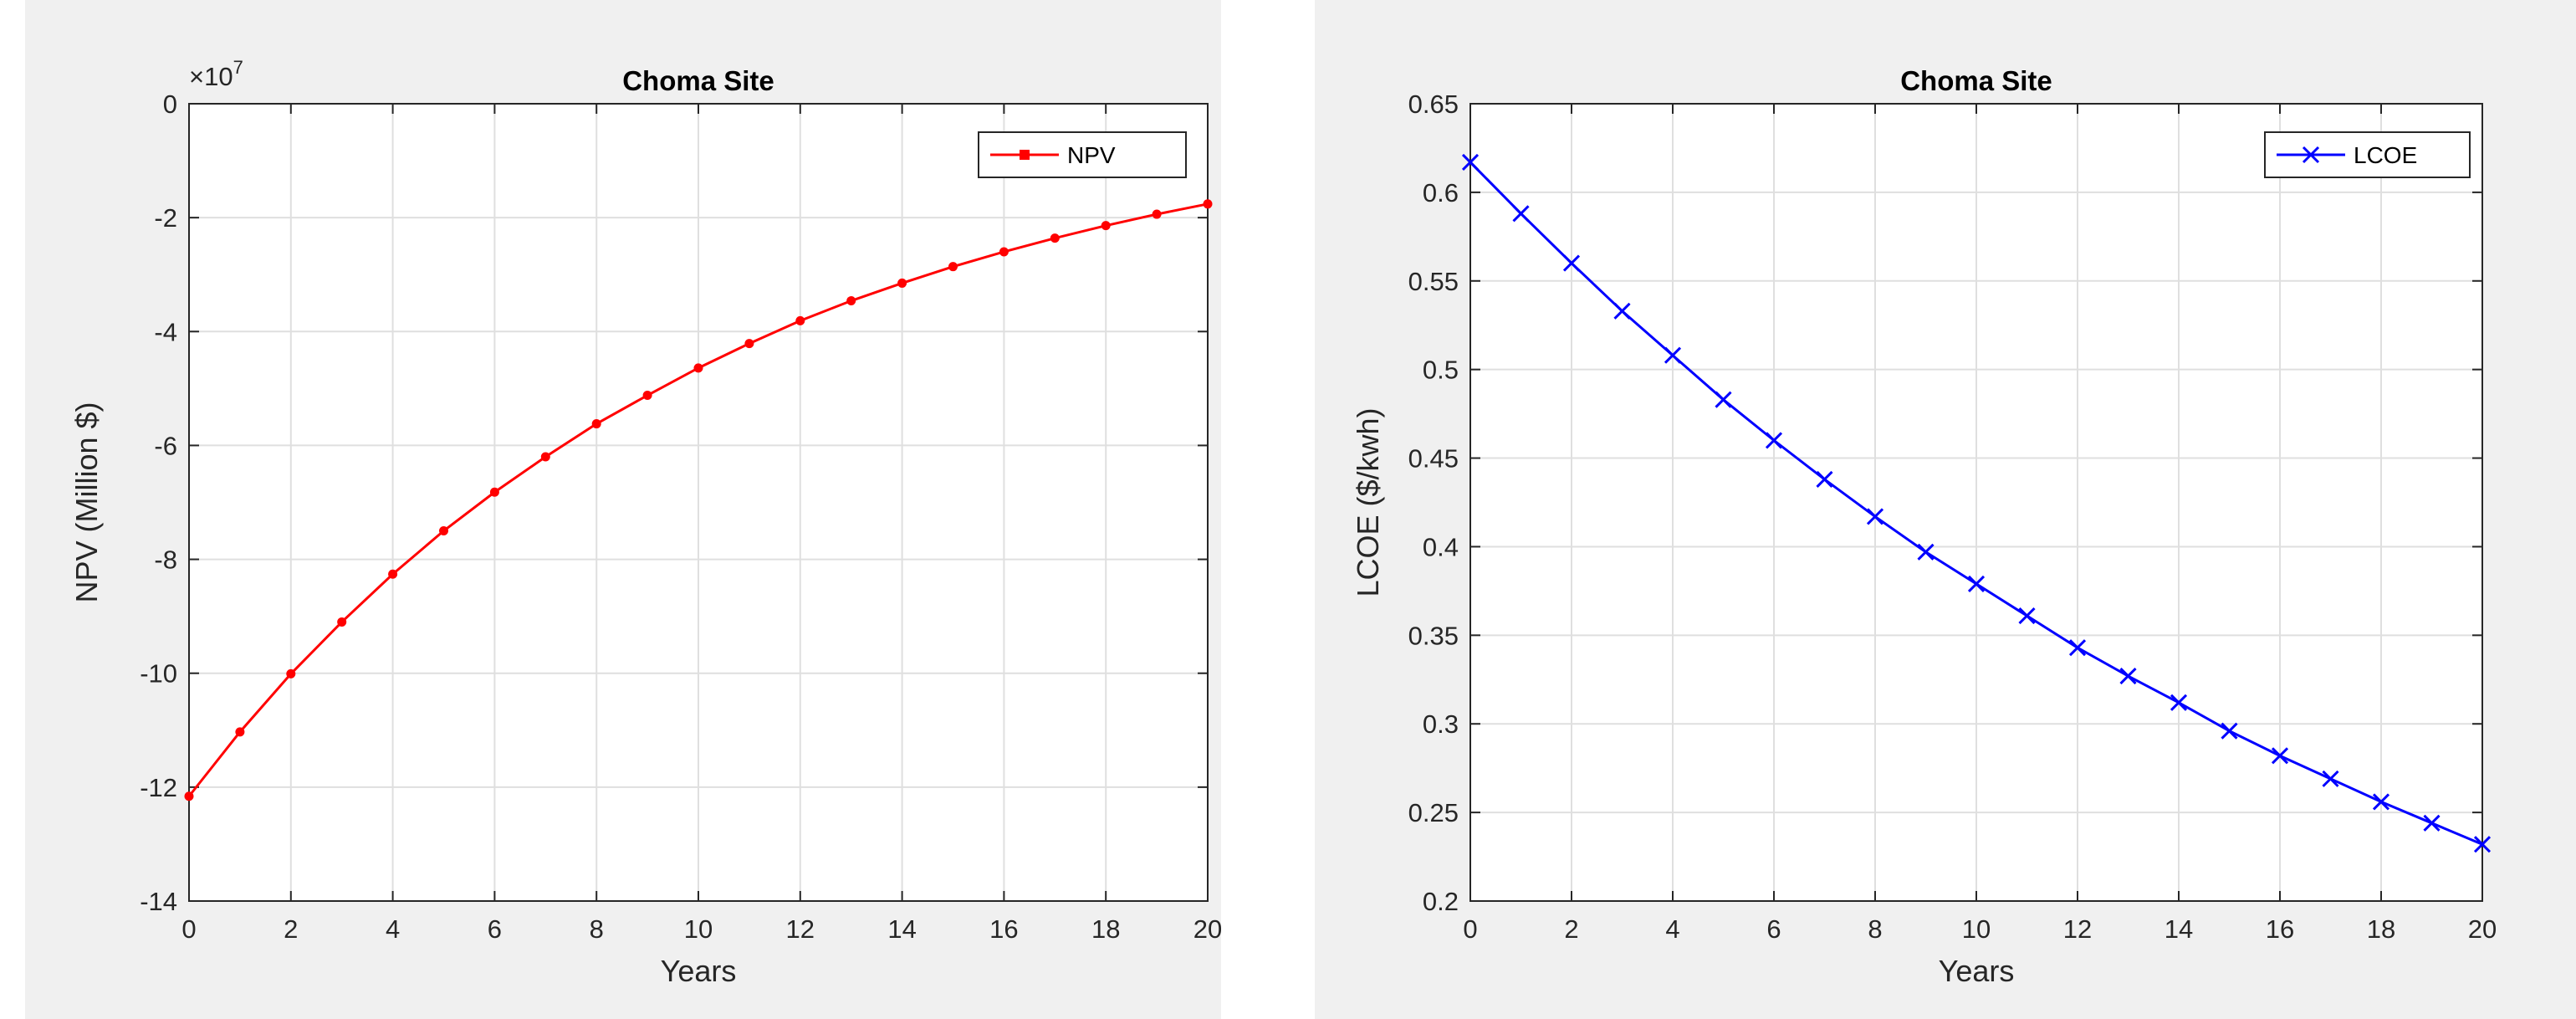 The width and height of the screenshot is (2576, 1019). What do you see at coordinates (158, 902) in the screenshot?
I see `npv-y-tick-label: -14` at bounding box center [158, 902].